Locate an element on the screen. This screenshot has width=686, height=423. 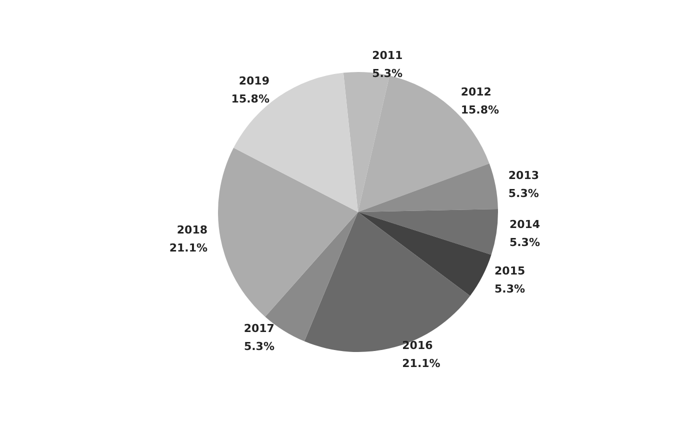
slice-label: 2018 is located at coordinates (192, 230).